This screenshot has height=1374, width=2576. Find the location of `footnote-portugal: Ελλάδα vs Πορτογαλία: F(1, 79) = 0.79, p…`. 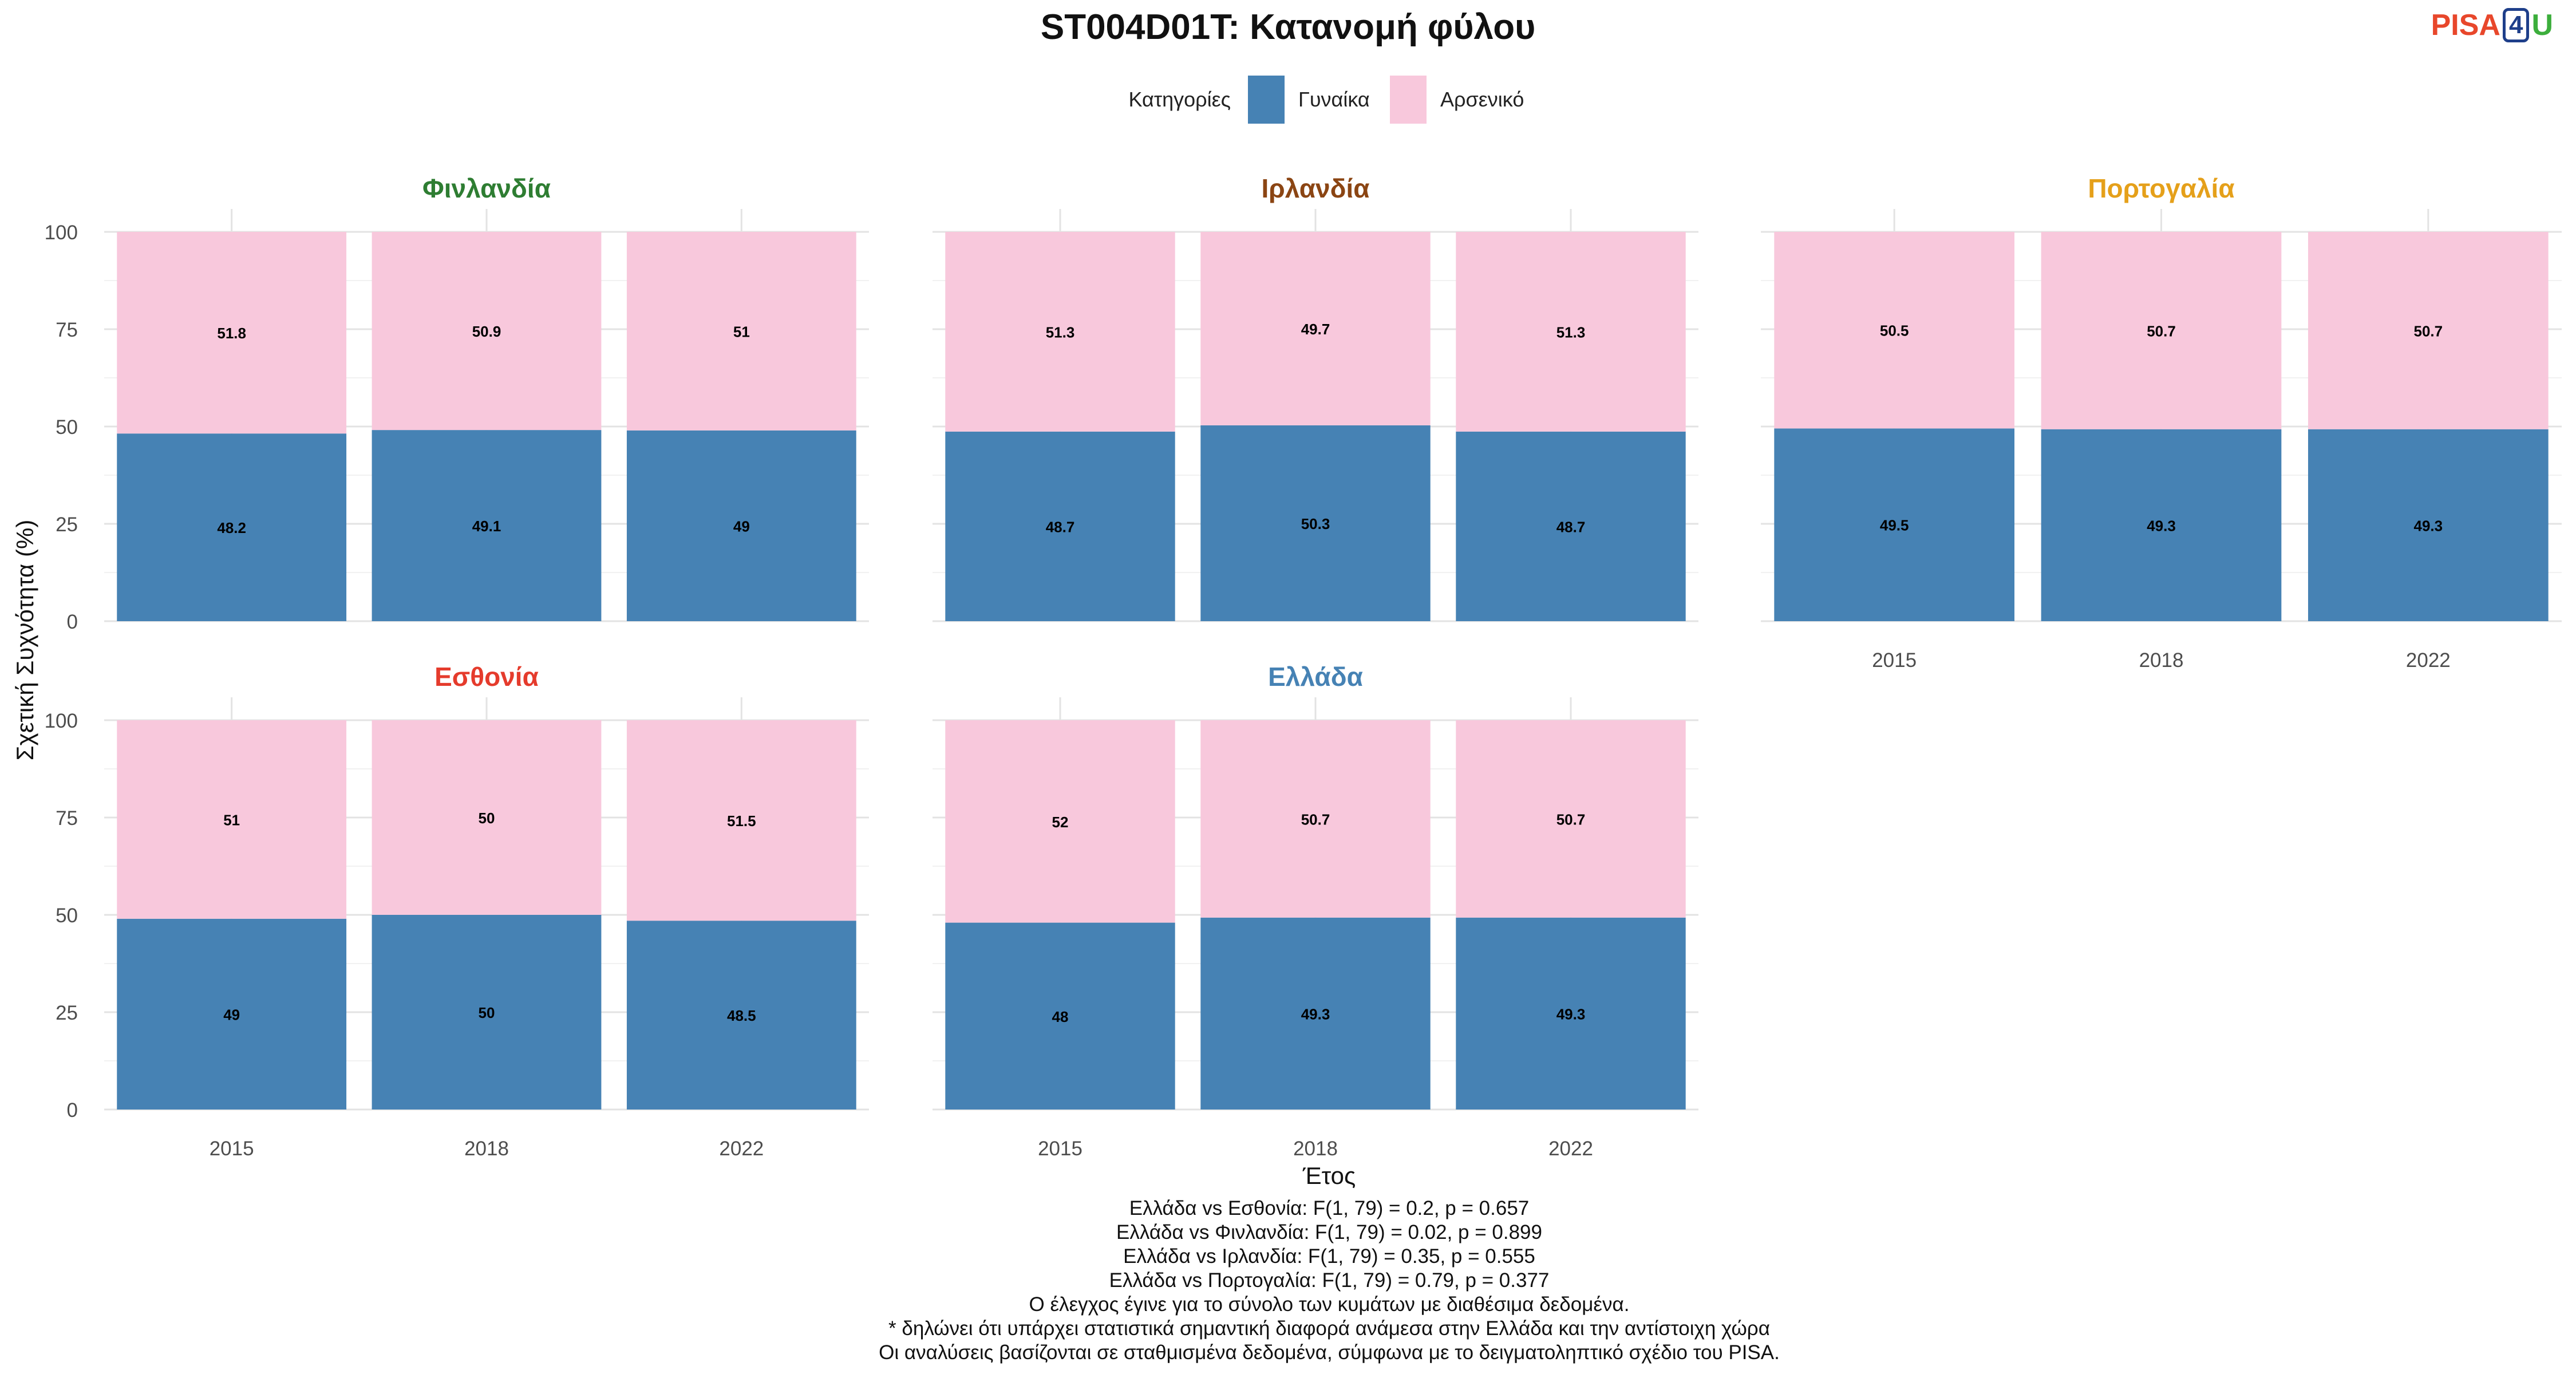

footnote-portugal: Ελλάδα vs Πορτογαλία: F(1, 79) = 0.79, p… is located at coordinates (1329, 1281).